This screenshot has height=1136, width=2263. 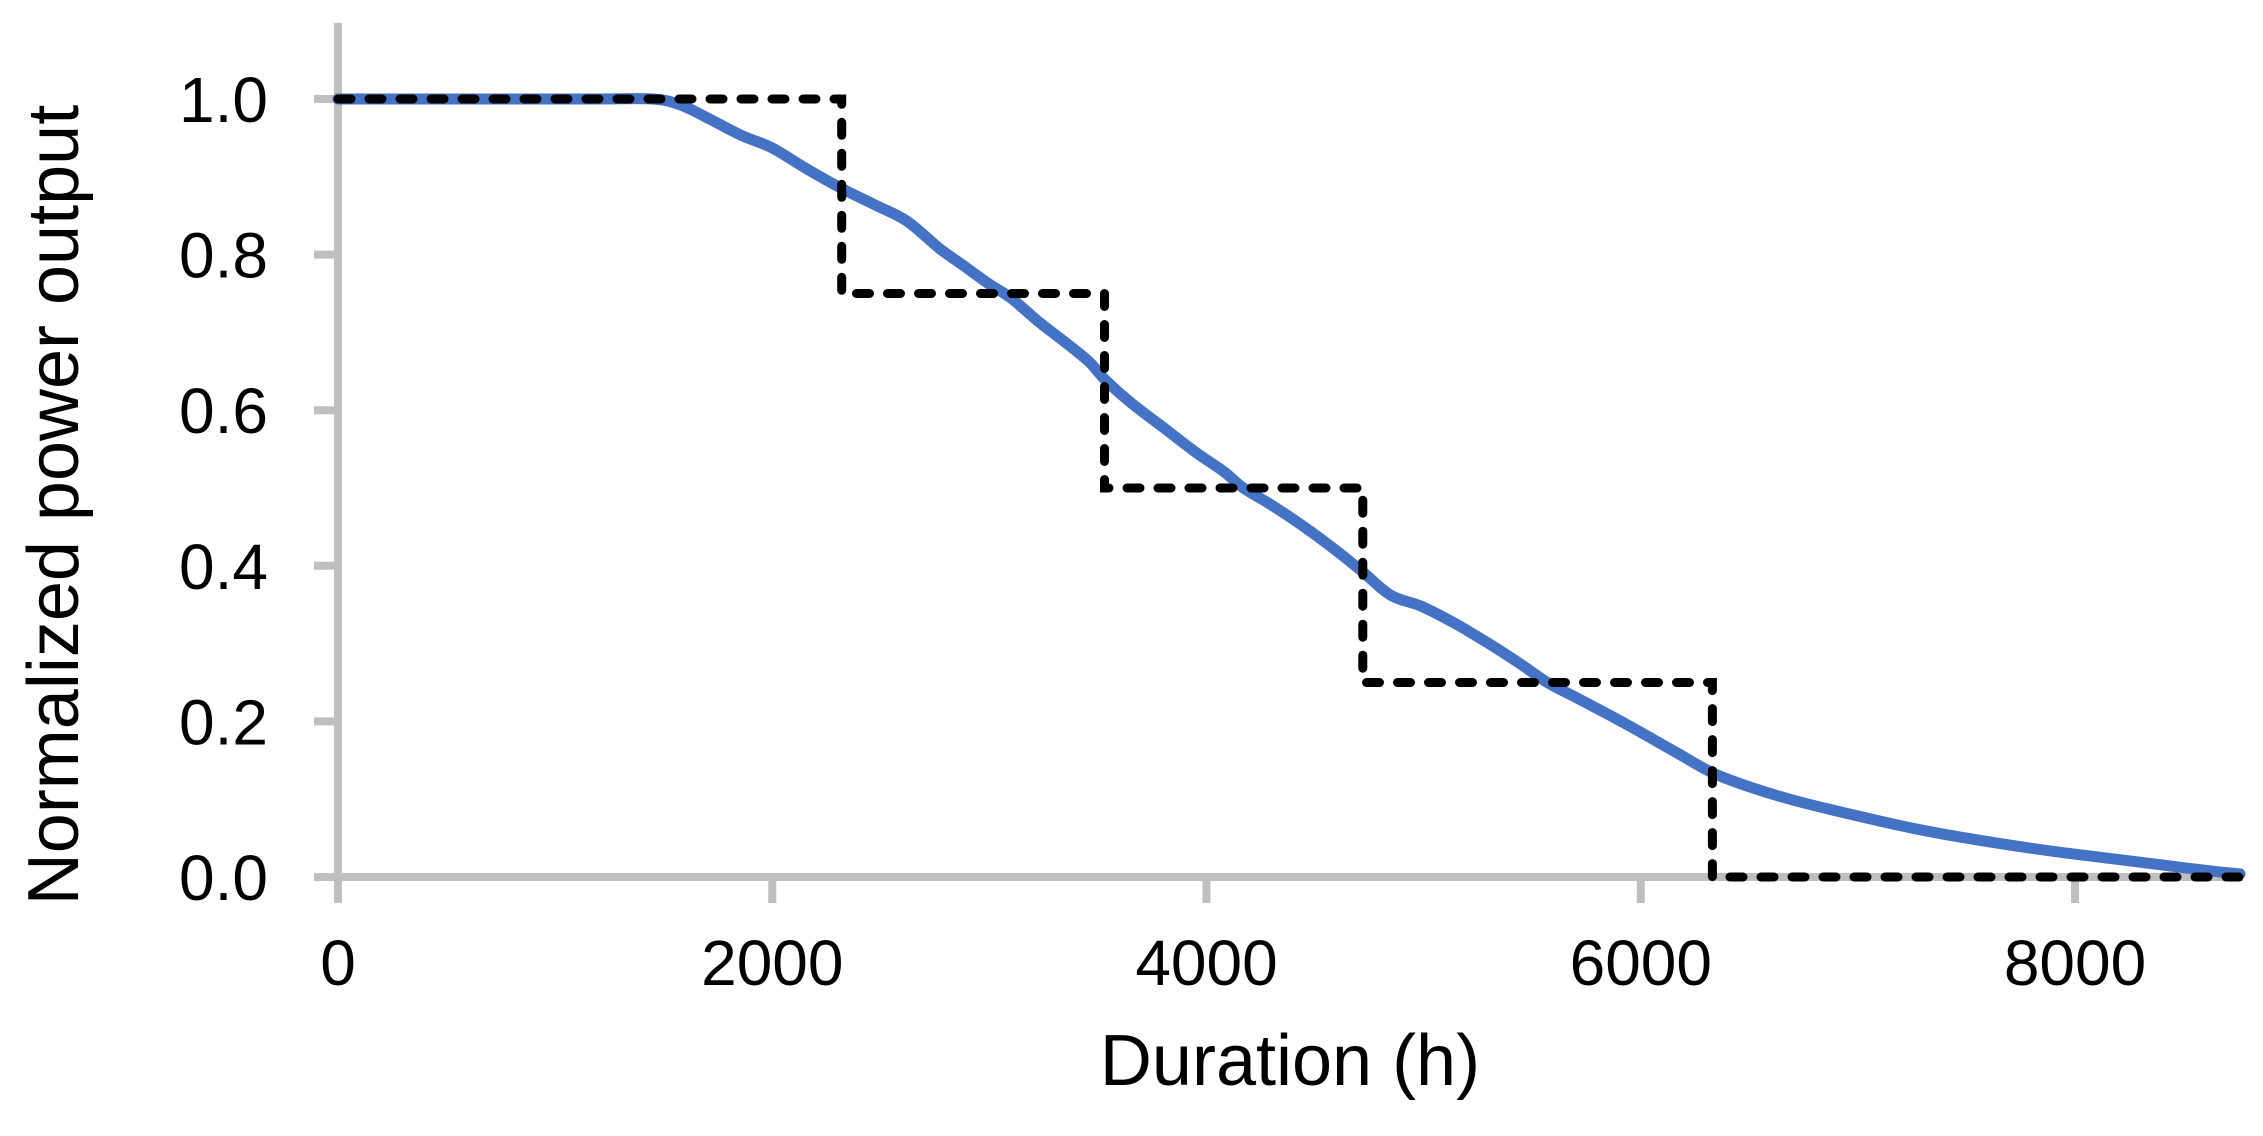 I want to click on x-tick-label: 8000, so click(x=2075, y=963).